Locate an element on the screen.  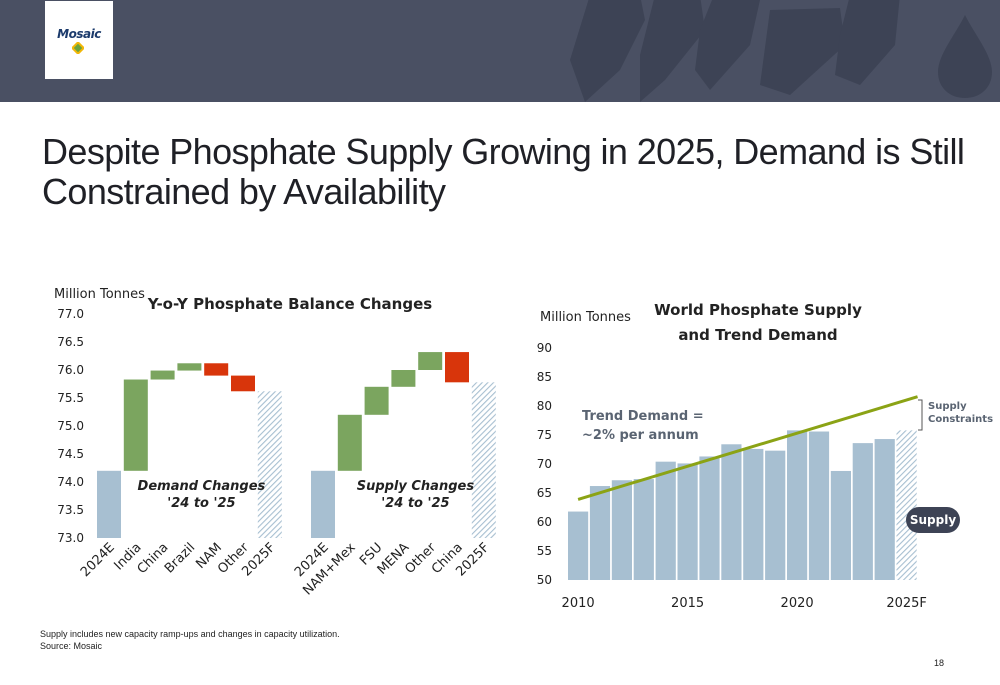
chart-title: World Phosphate Supply and Trend Demand is located at coordinates (758, 322).